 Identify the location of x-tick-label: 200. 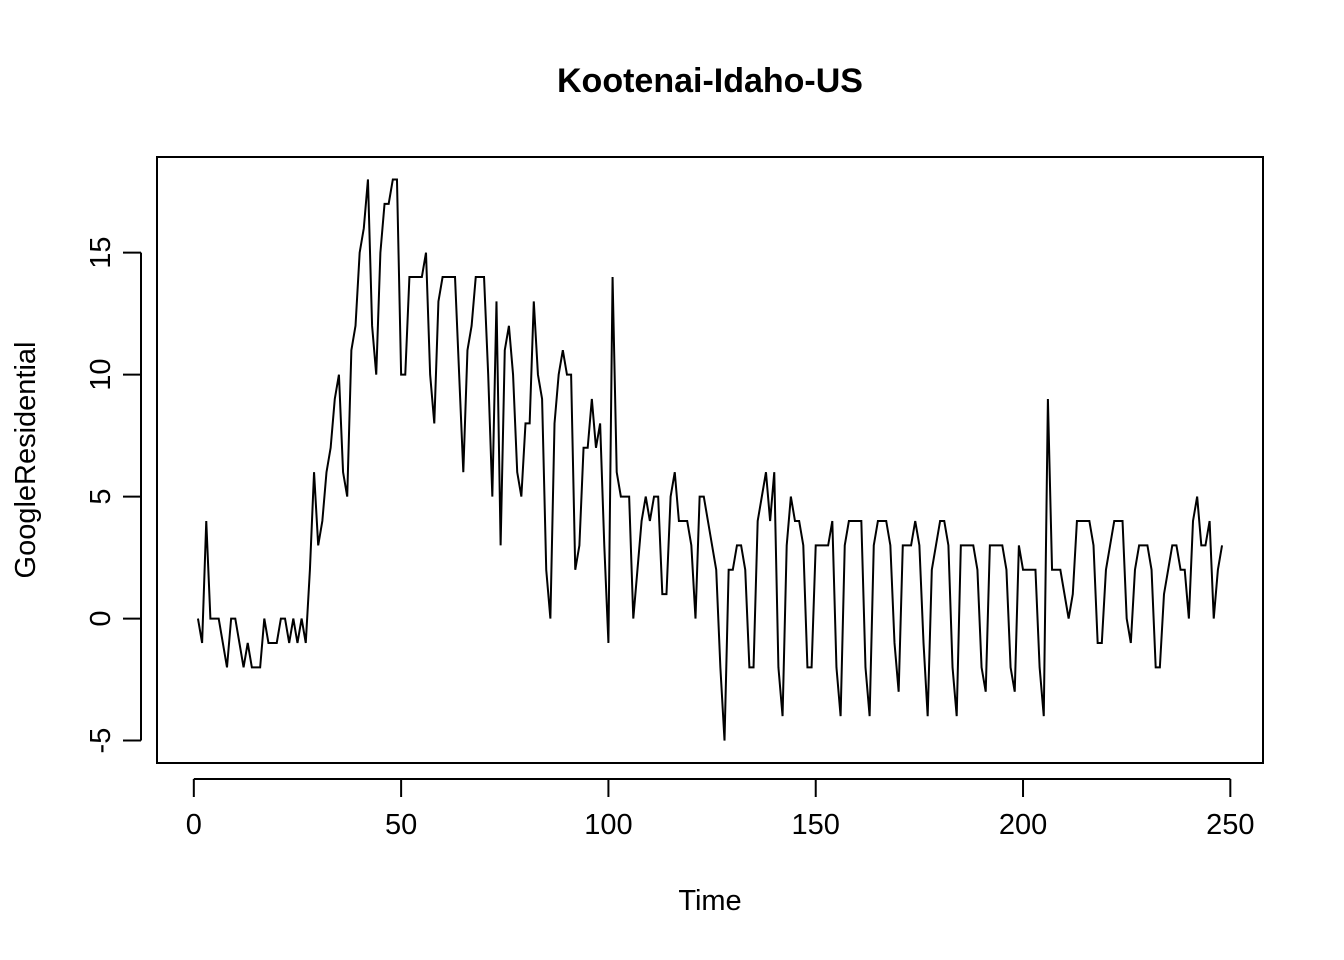
(1023, 825).